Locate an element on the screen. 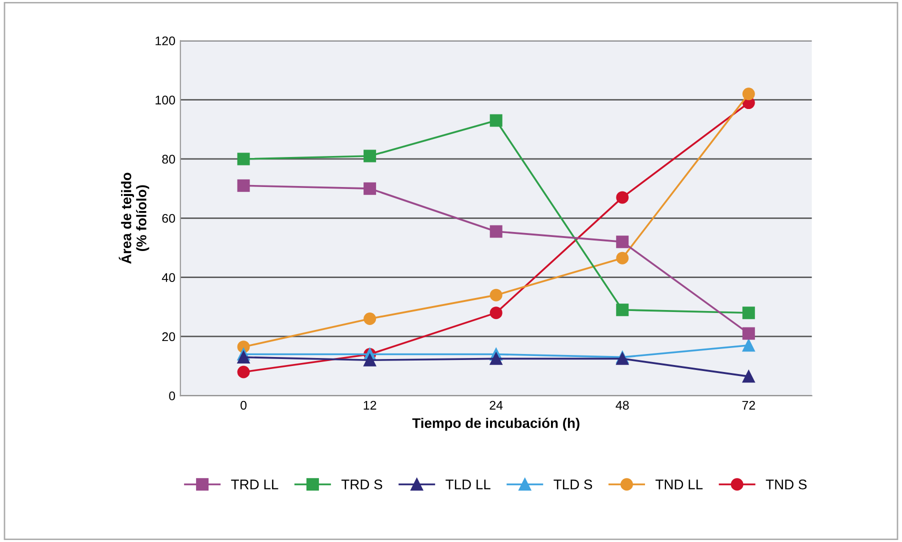  y-tick-label: 60 is located at coordinates (169, 218).